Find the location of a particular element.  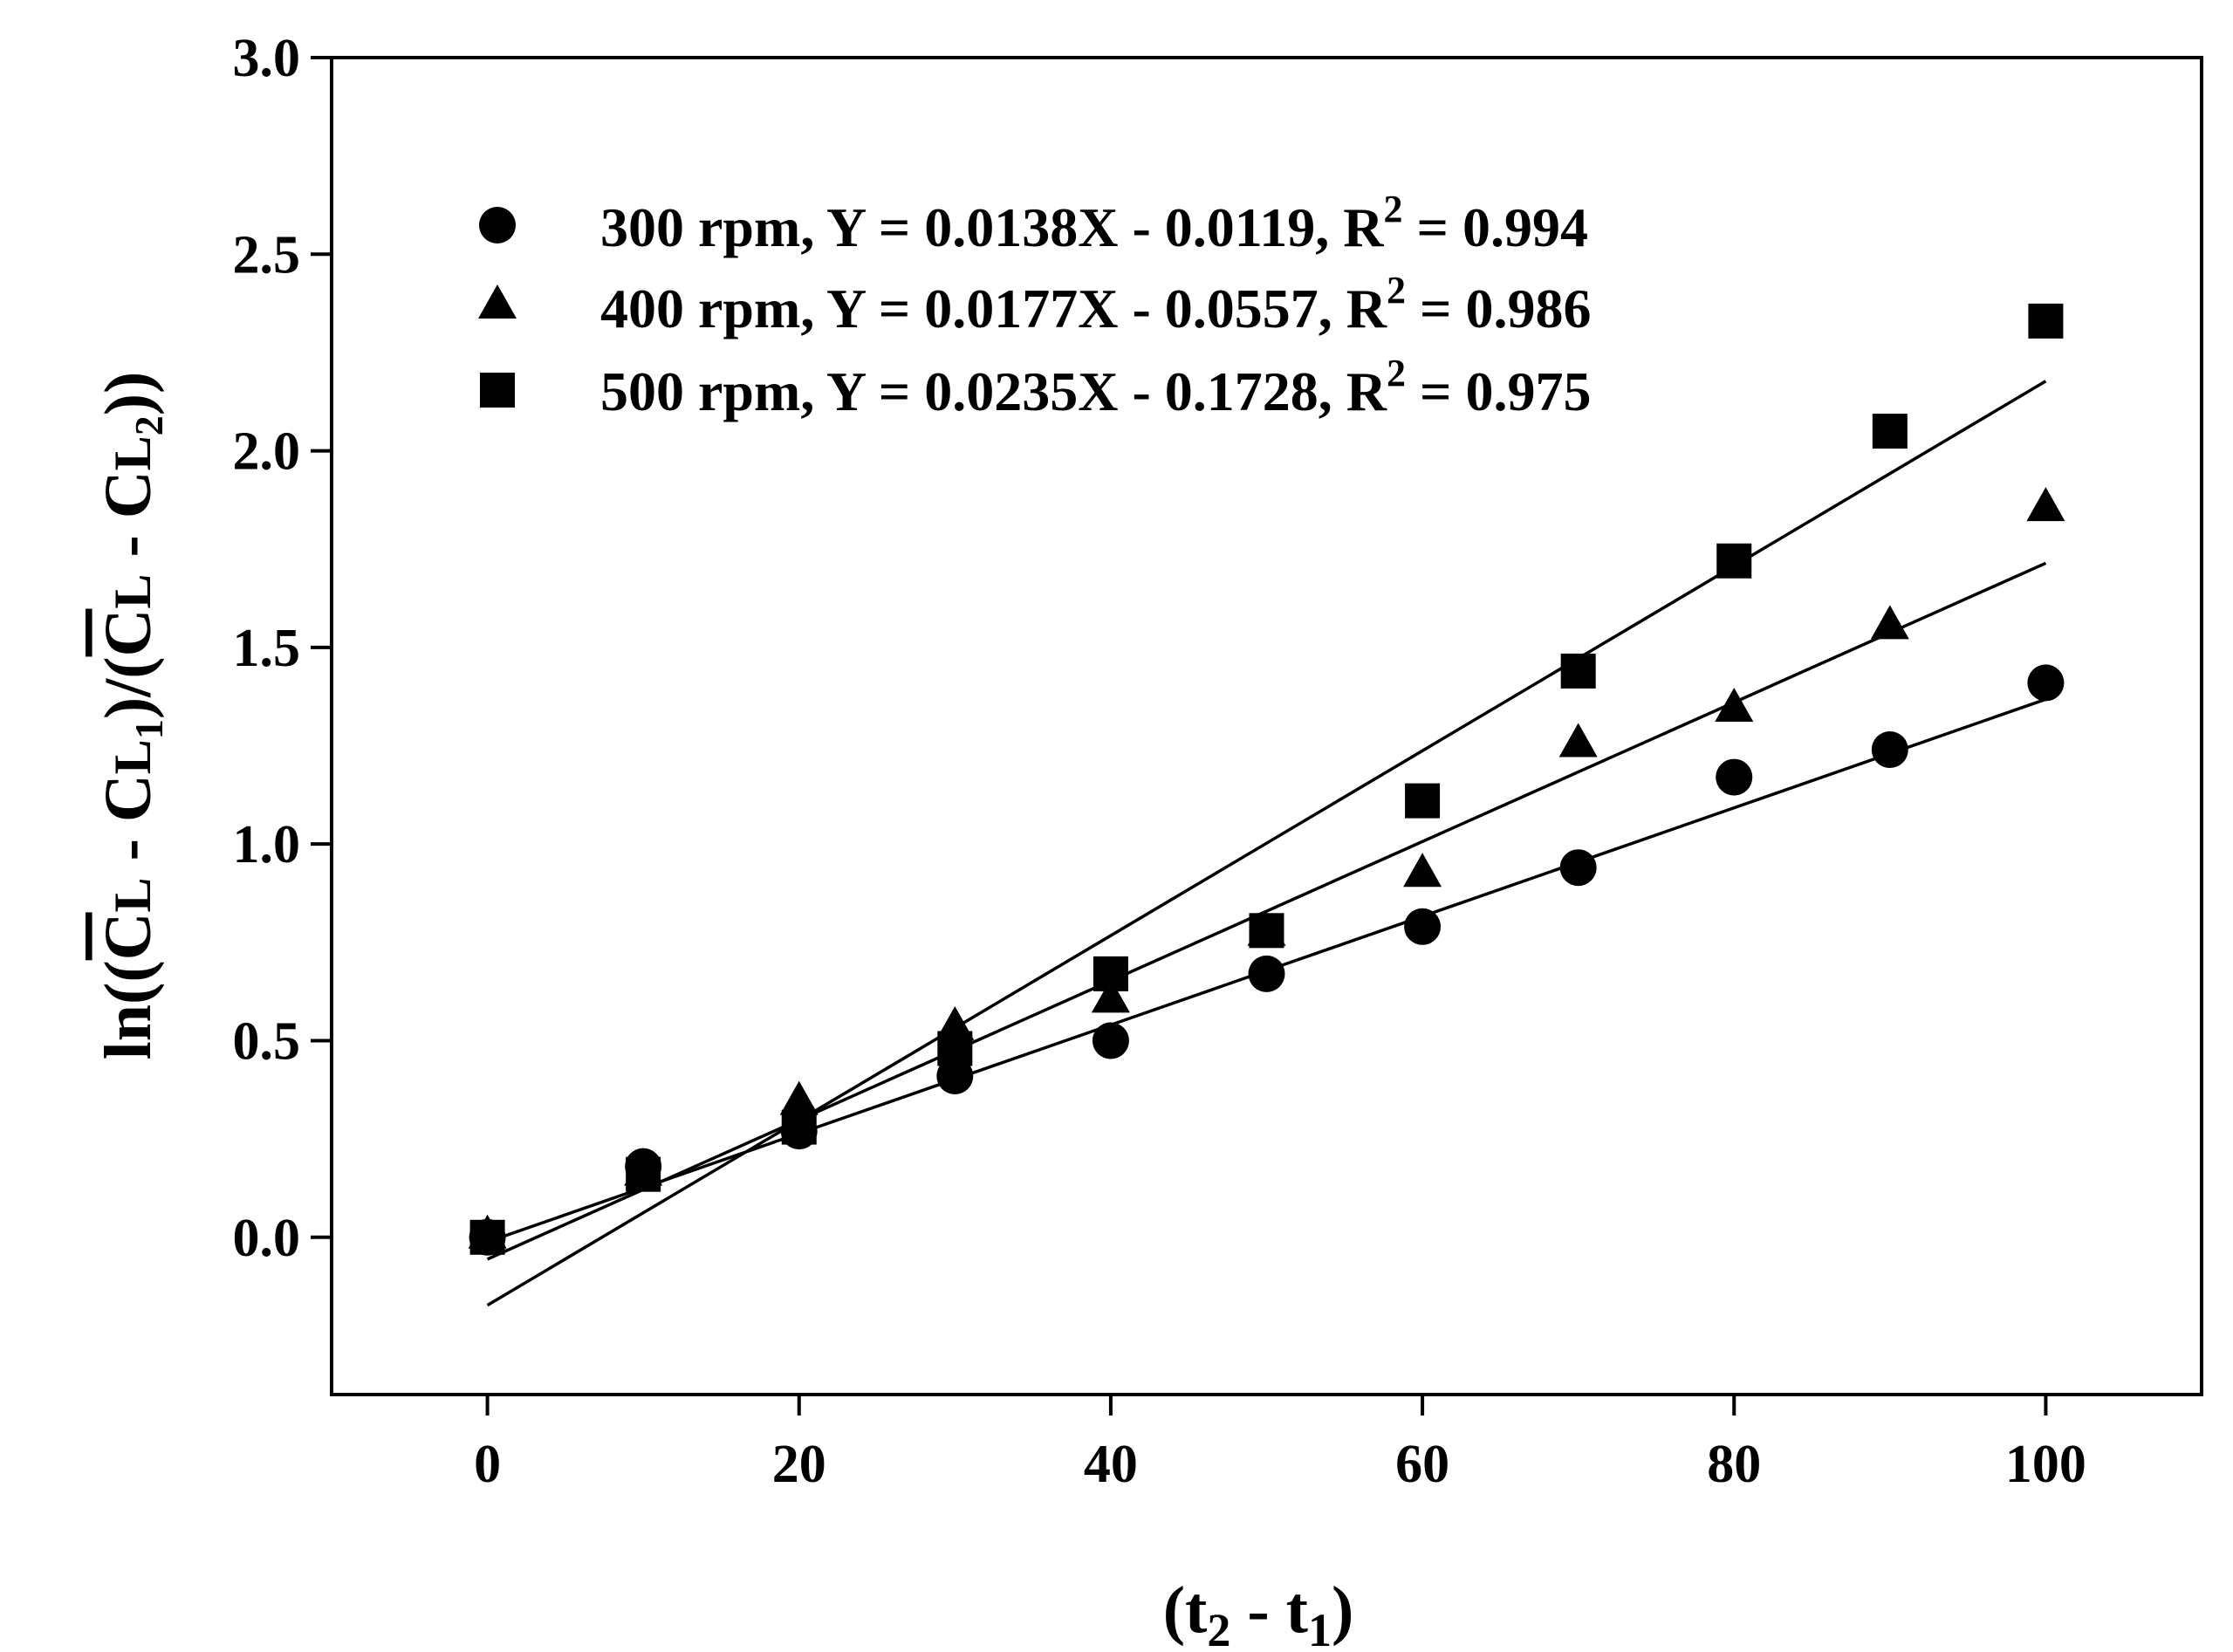

y-axis: 0.0 0.5 1.0 1.5 2.0 2.5 3.0 is located at coordinates (282, 648).